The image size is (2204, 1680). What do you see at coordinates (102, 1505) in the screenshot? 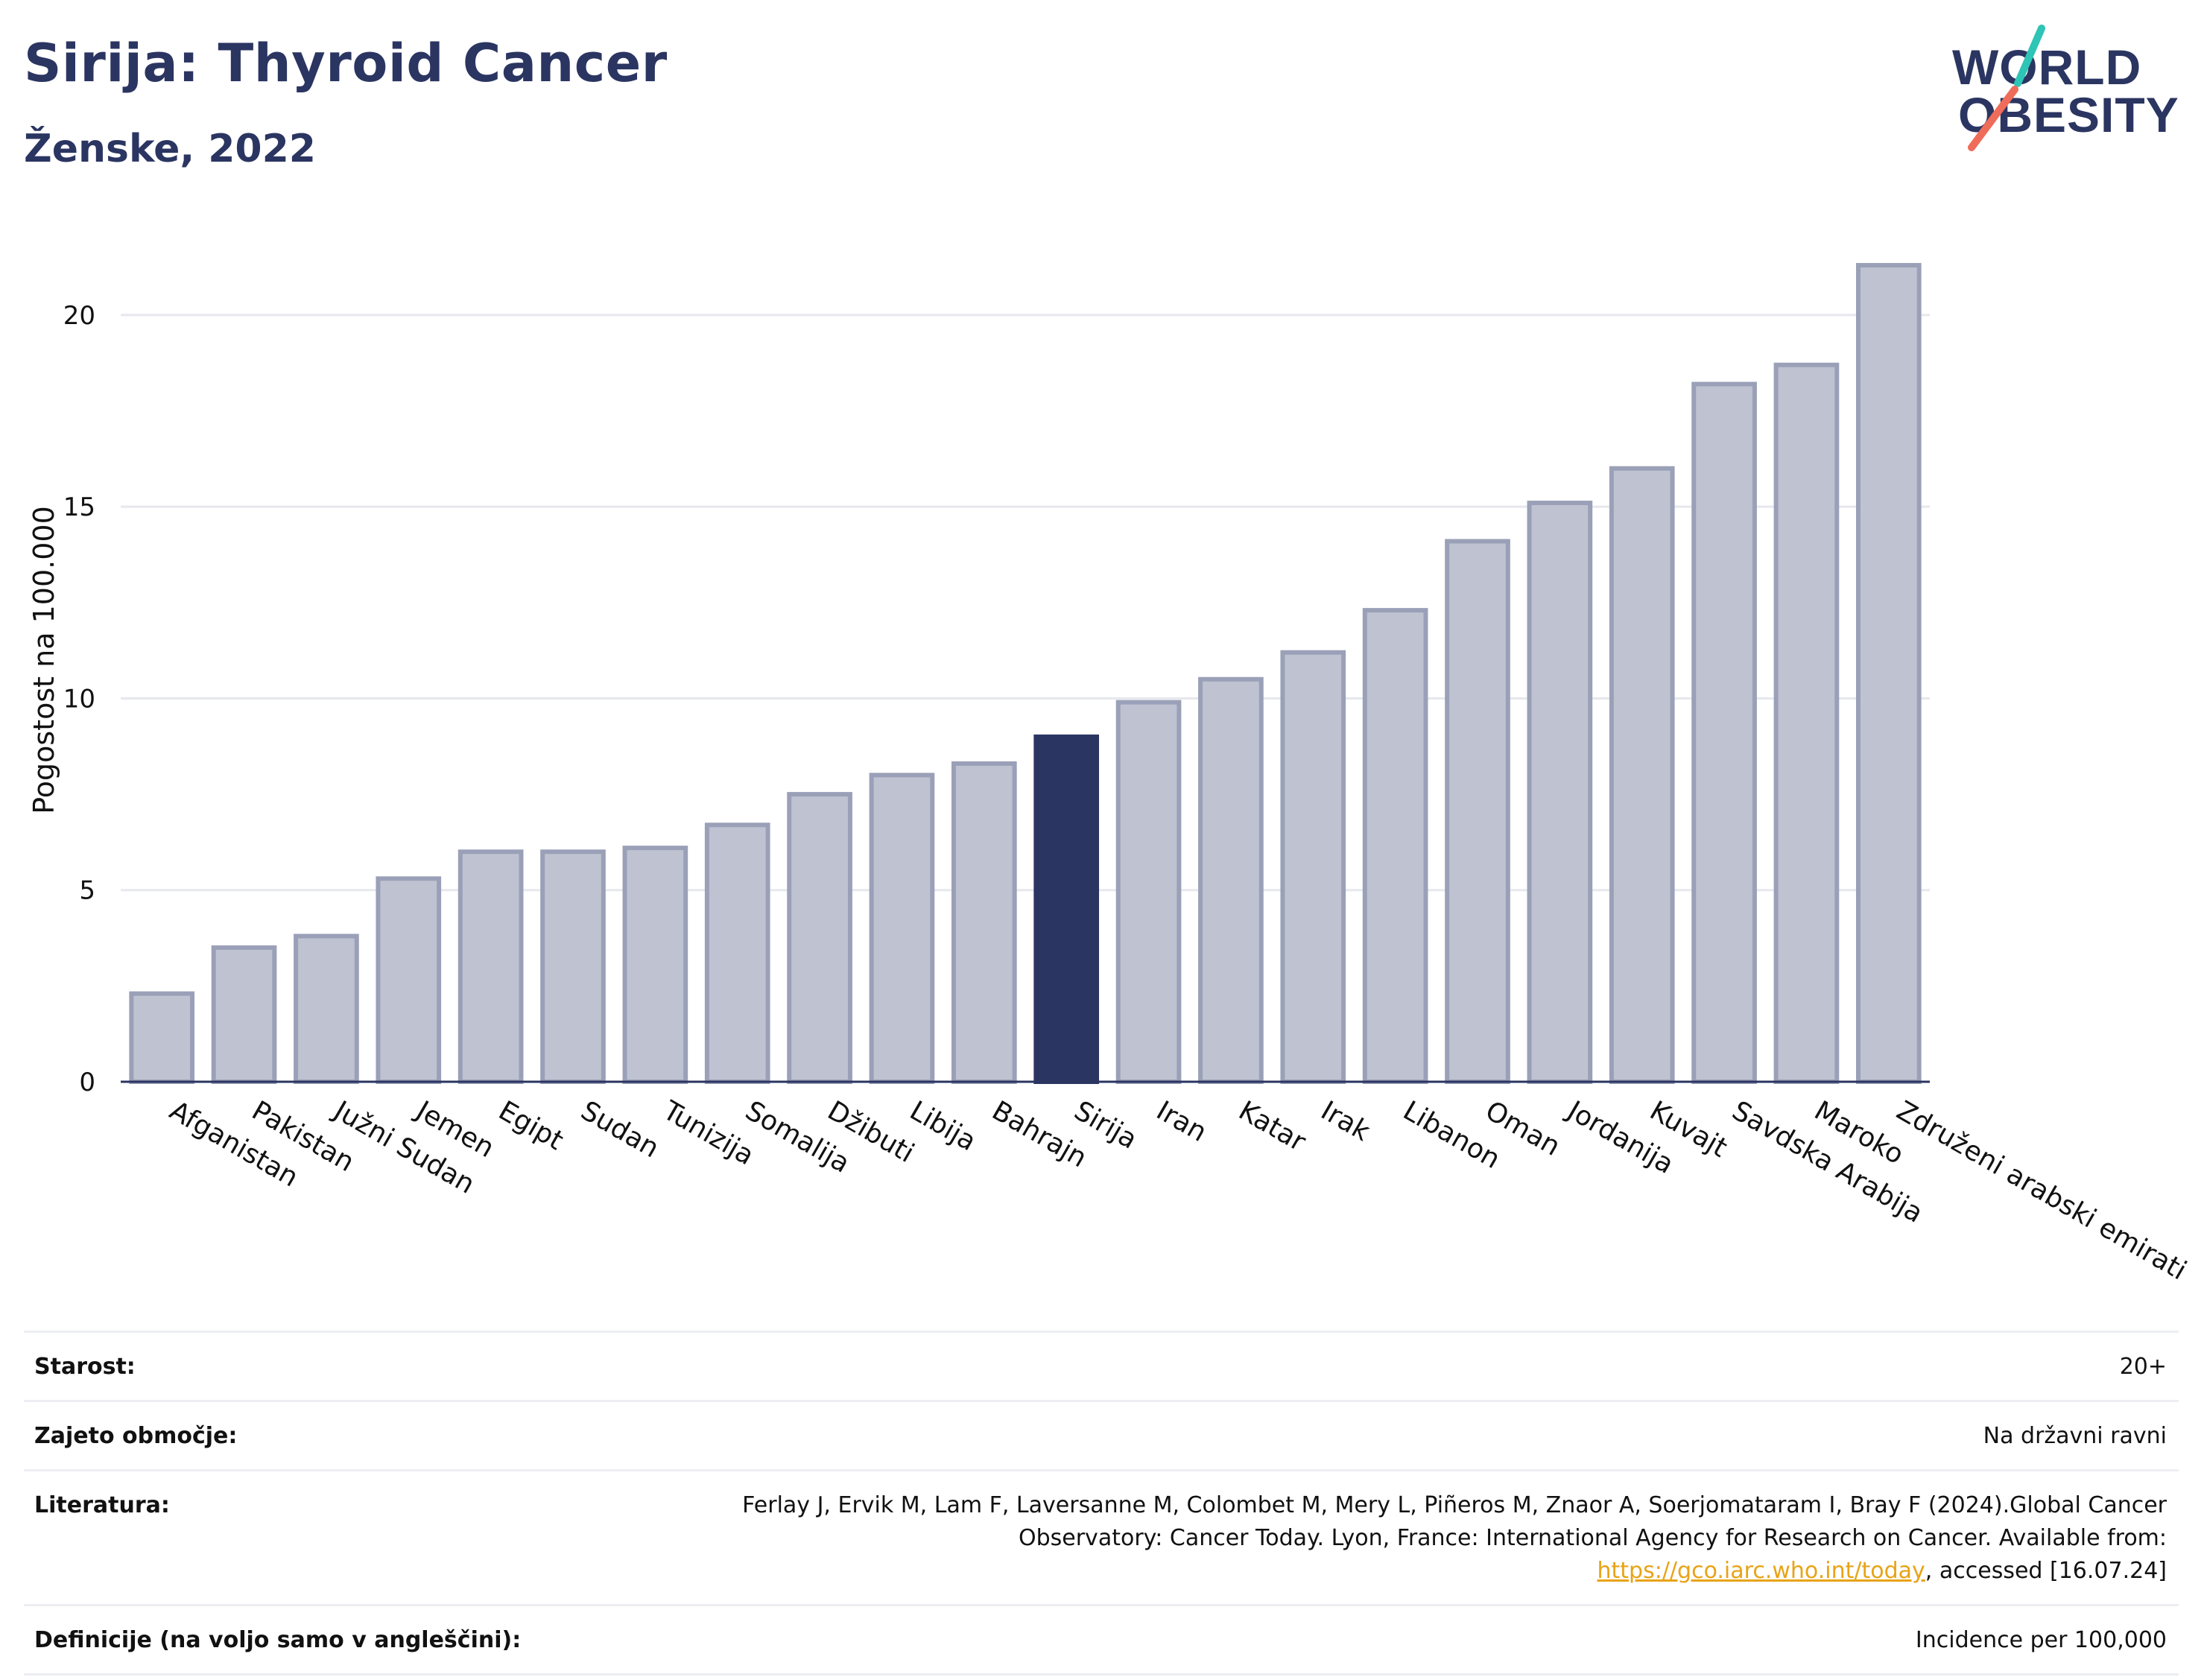
I see `literature-label: Literatura:` at bounding box center [102, 1505].